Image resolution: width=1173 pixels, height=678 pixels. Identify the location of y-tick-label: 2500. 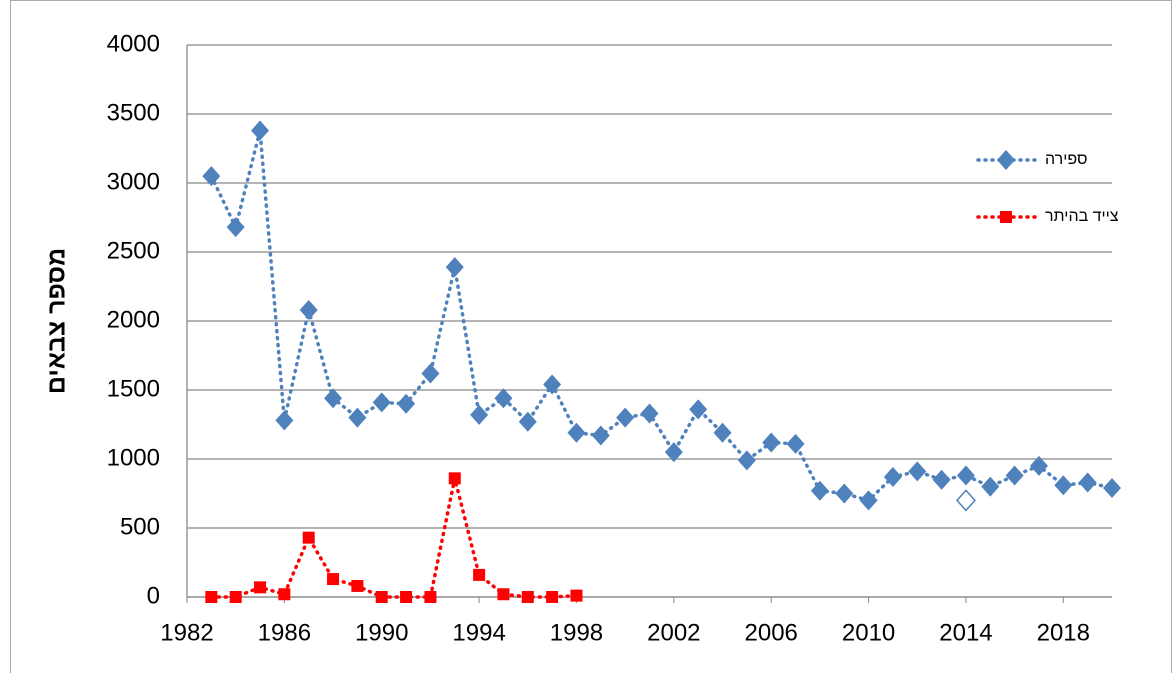
(133, 250).